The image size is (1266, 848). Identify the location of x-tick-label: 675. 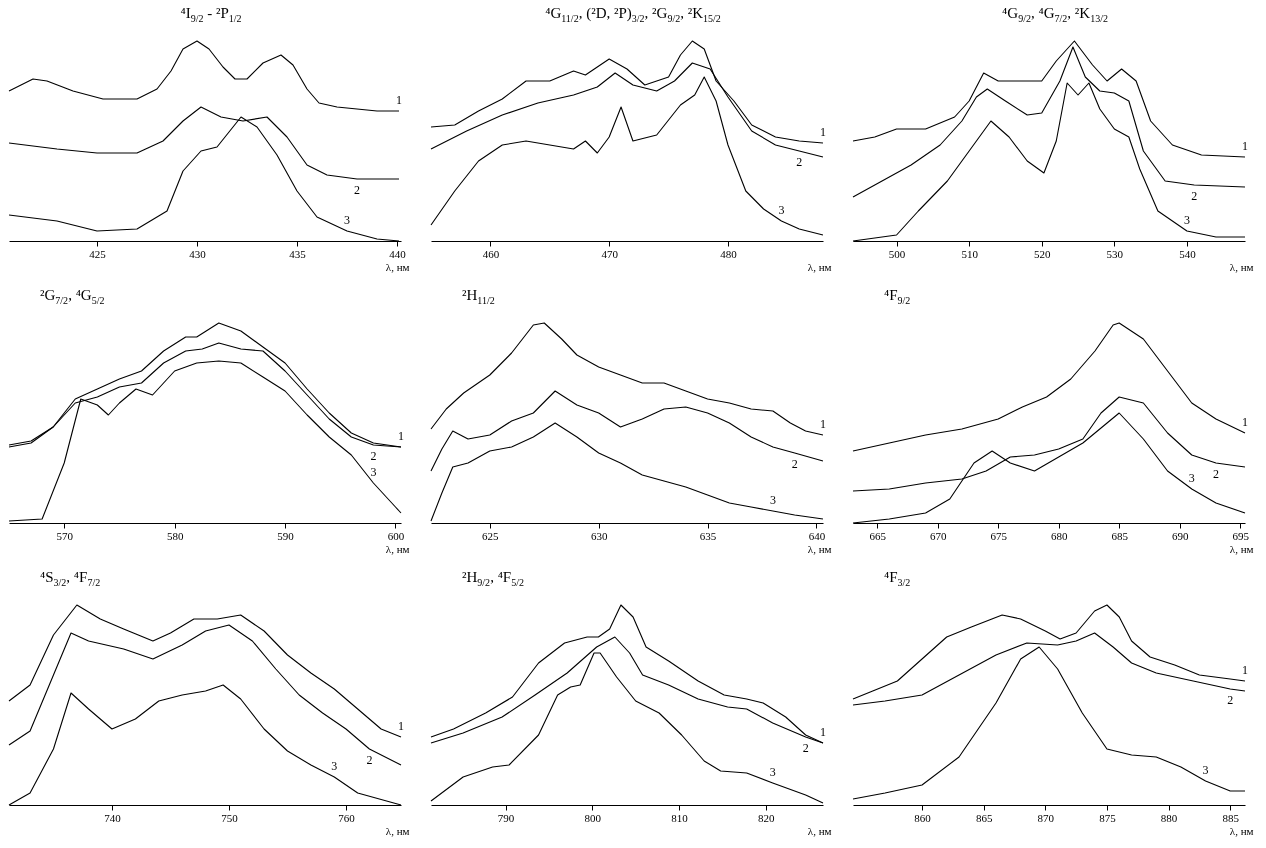
(999, 535).